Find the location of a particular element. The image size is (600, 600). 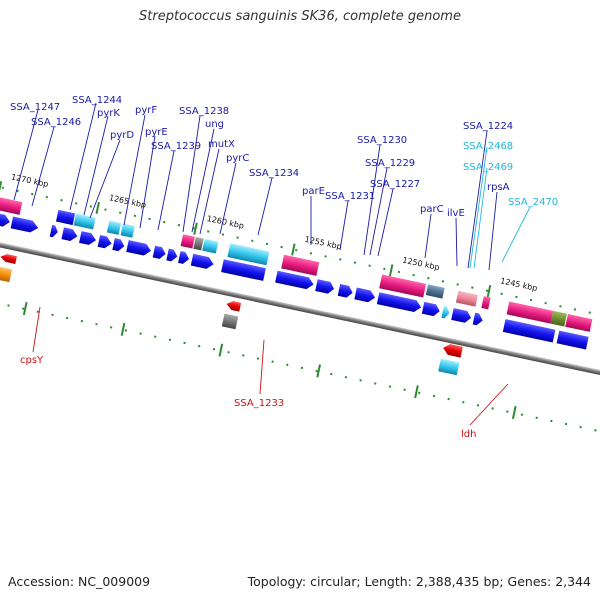

gene-label: pyrF is located at coordinates (146, 110).